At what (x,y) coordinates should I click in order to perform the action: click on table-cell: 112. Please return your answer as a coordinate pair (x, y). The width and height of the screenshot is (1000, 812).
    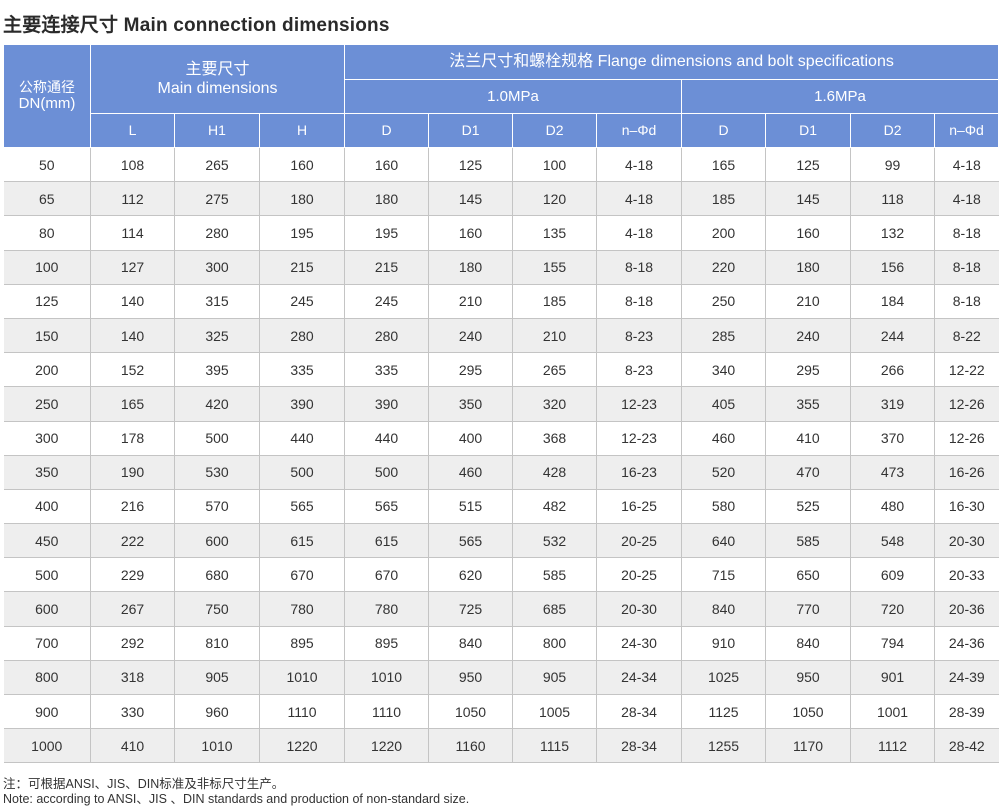
    Looking at the image, I should click on (132, 199).